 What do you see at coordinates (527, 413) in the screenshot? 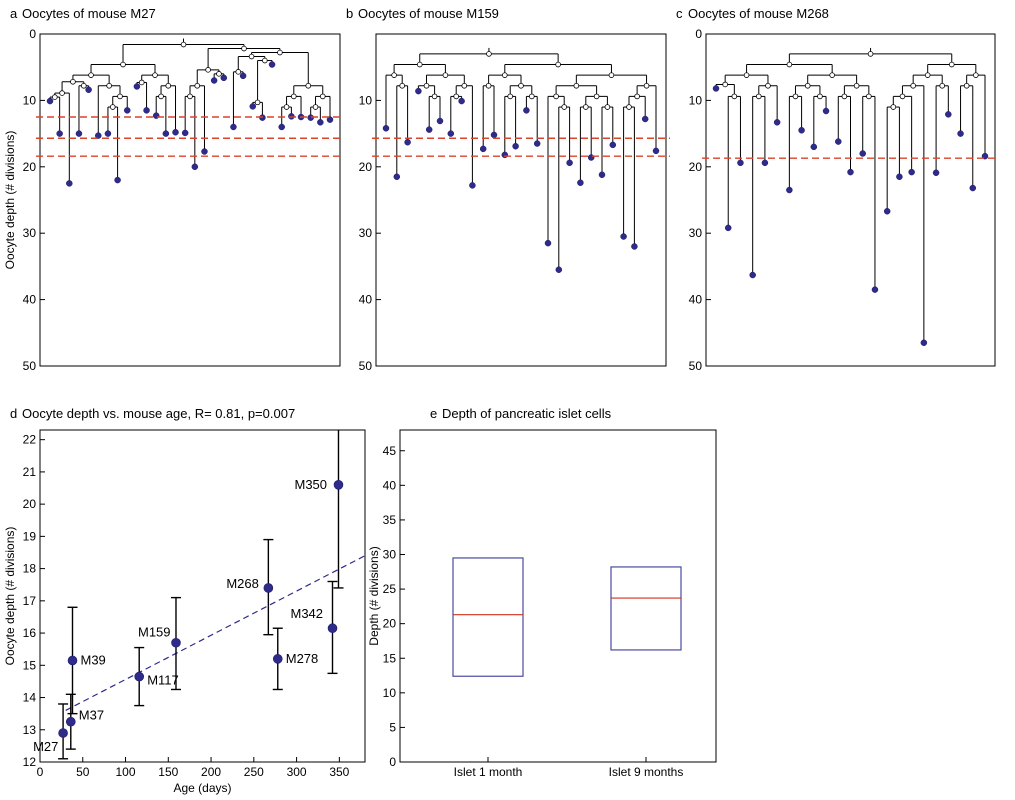
I see `panel-title: Depth of pancreatic islet cells` at bounding box center [527, 413].